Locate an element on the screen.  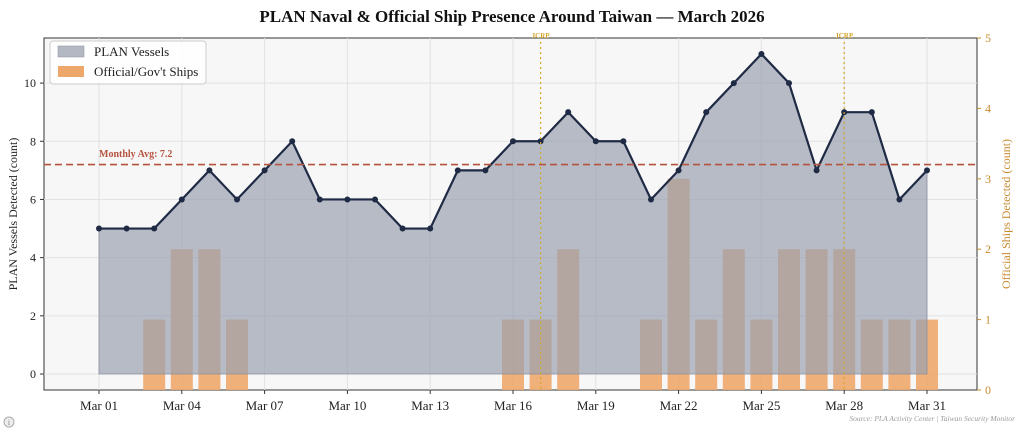
y-right-tick-label: 4 is located at coordinates (988, 108).